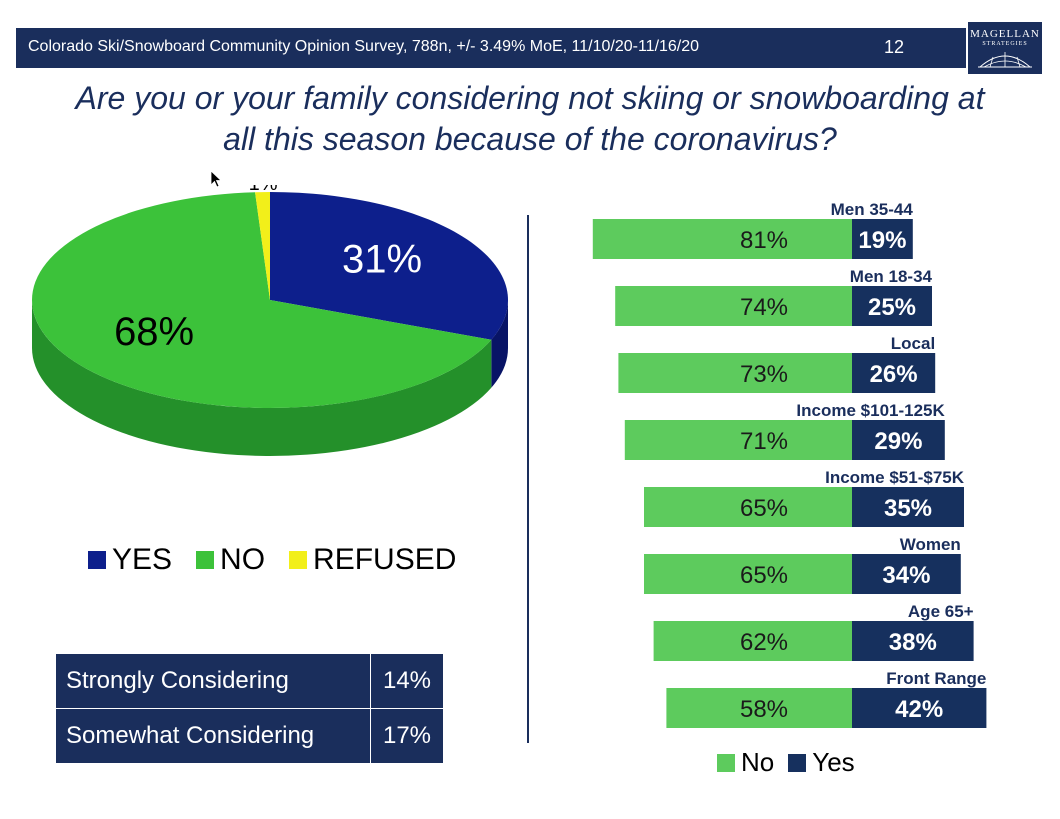 The image size is (1060, 819). I want to click on bar-category-label: Age 65+, so click(941, 611).